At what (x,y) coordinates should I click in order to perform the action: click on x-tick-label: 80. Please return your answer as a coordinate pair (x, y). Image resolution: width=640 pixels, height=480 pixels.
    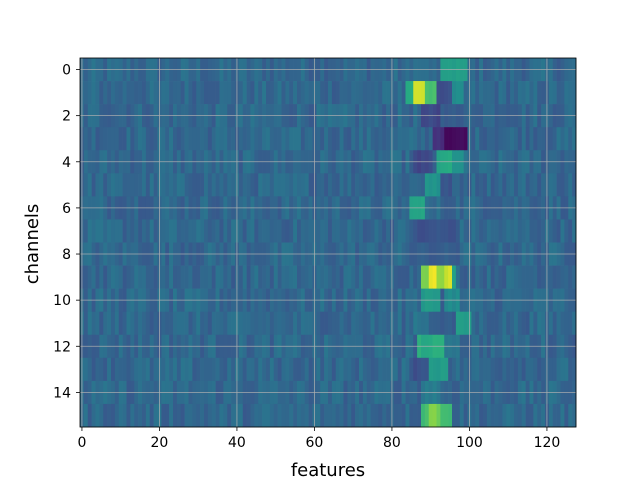
    Looking at the image, I should click on (392, 443).